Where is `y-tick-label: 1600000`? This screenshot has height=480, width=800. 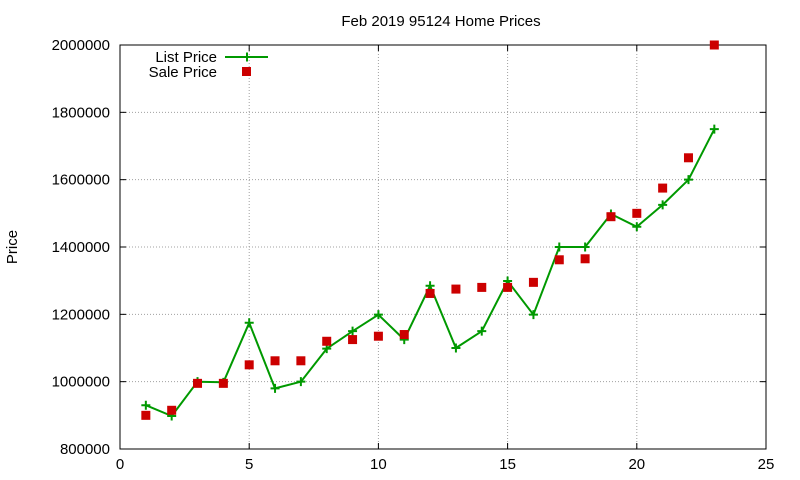 y-tick-label: 1600000 is located at coordinates (81, 180).